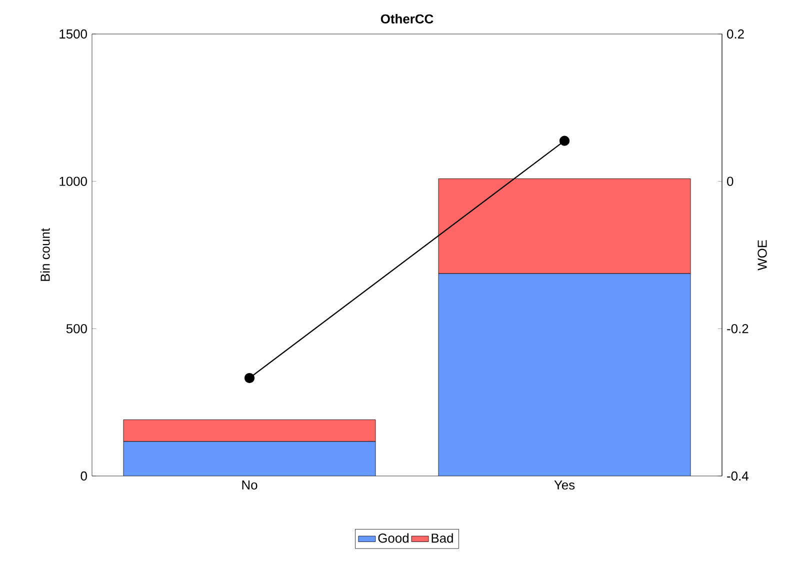  I want to click on y-tick-label: 1000, so click(73, 181).